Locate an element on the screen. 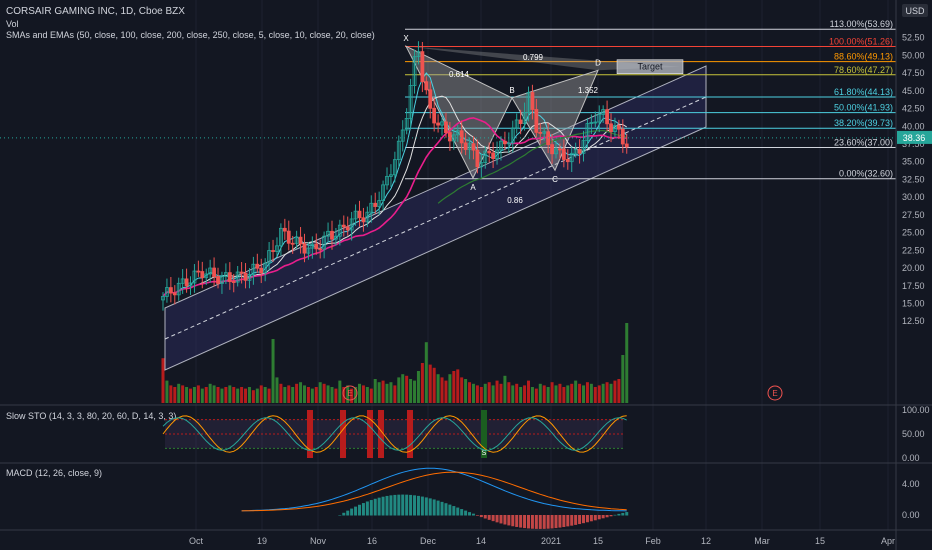  pattern-xd is located at coordinates (543, 58).